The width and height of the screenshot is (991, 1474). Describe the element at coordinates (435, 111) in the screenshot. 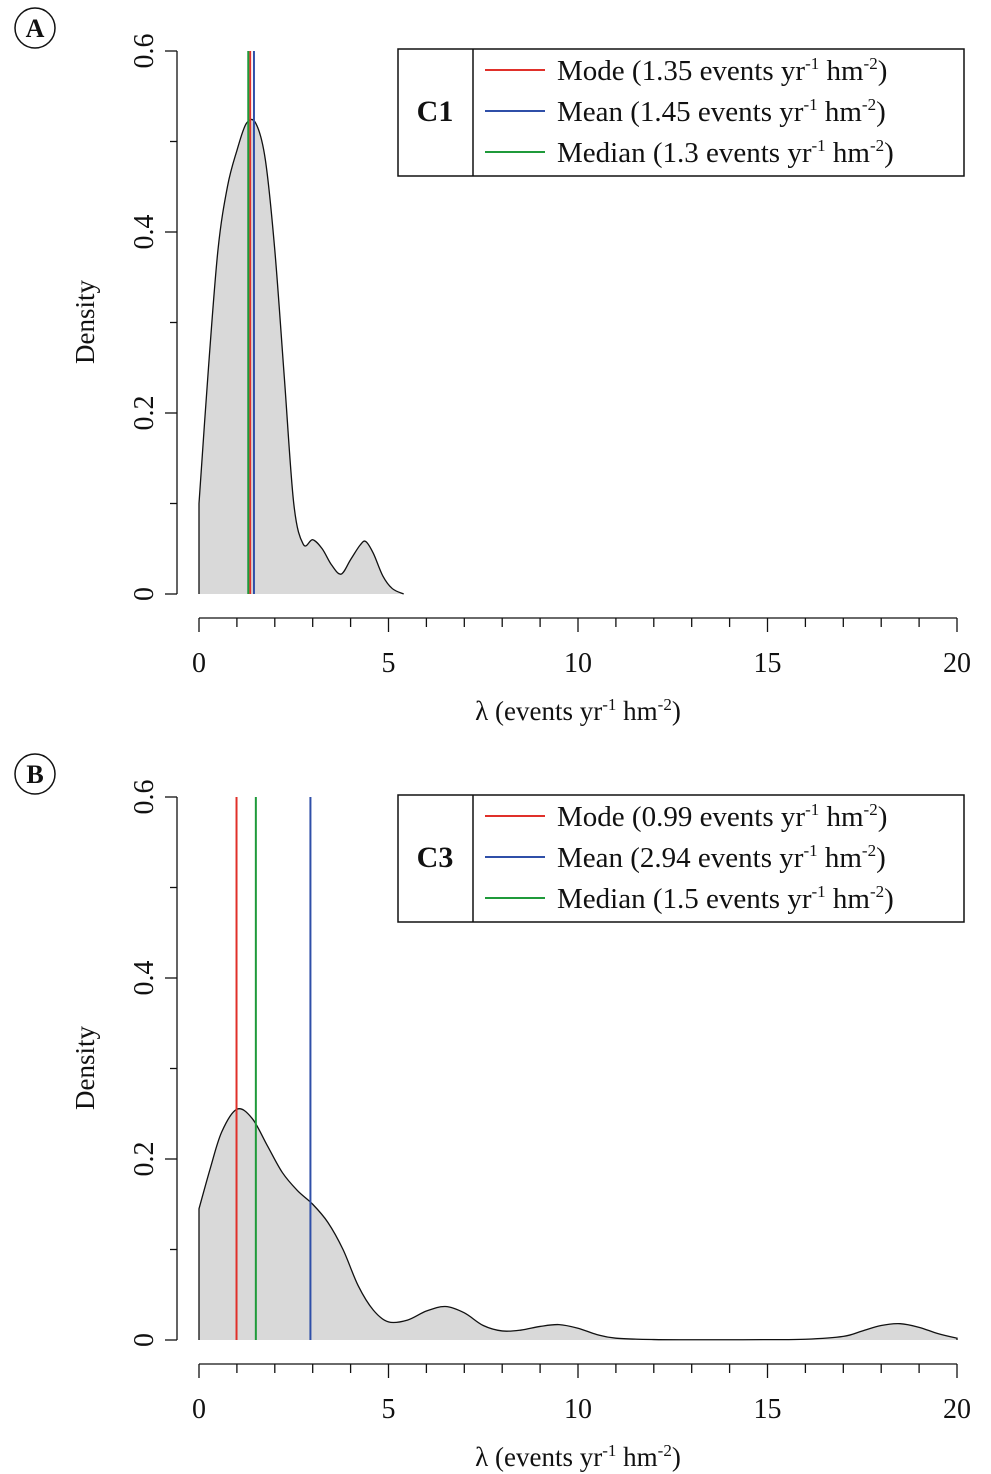

I see `legend-tag: C1` at that location.